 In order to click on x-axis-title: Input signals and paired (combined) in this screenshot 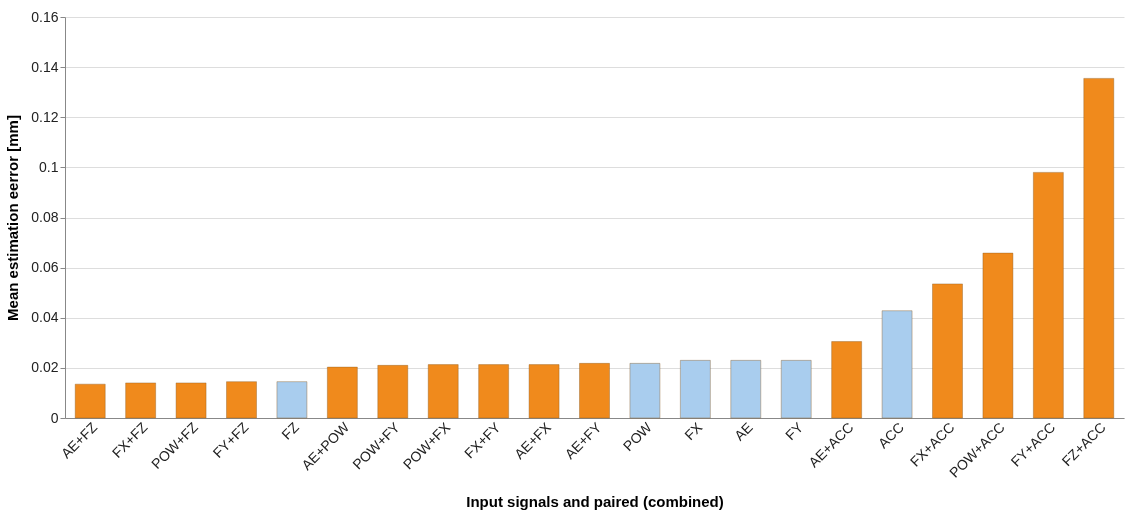, I will do `click(595, 501)`.